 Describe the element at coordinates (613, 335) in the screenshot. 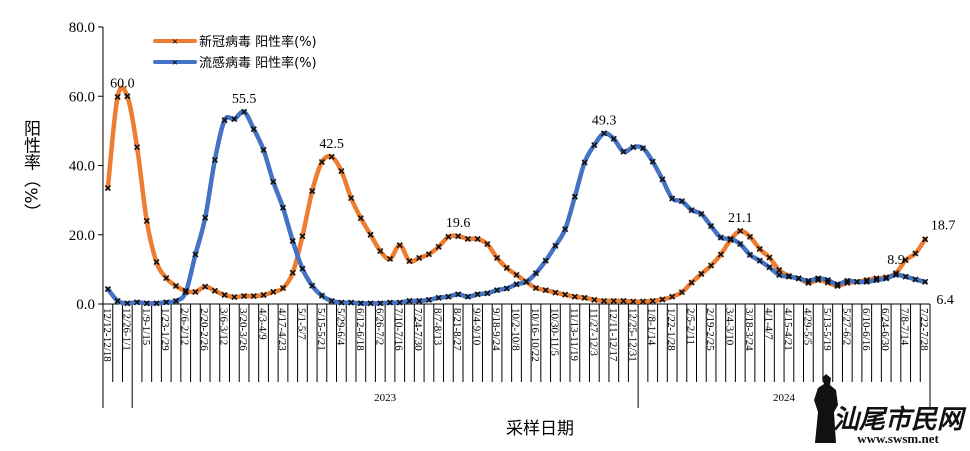

I see `x-tick-label: 12/11-12/17` at that location.